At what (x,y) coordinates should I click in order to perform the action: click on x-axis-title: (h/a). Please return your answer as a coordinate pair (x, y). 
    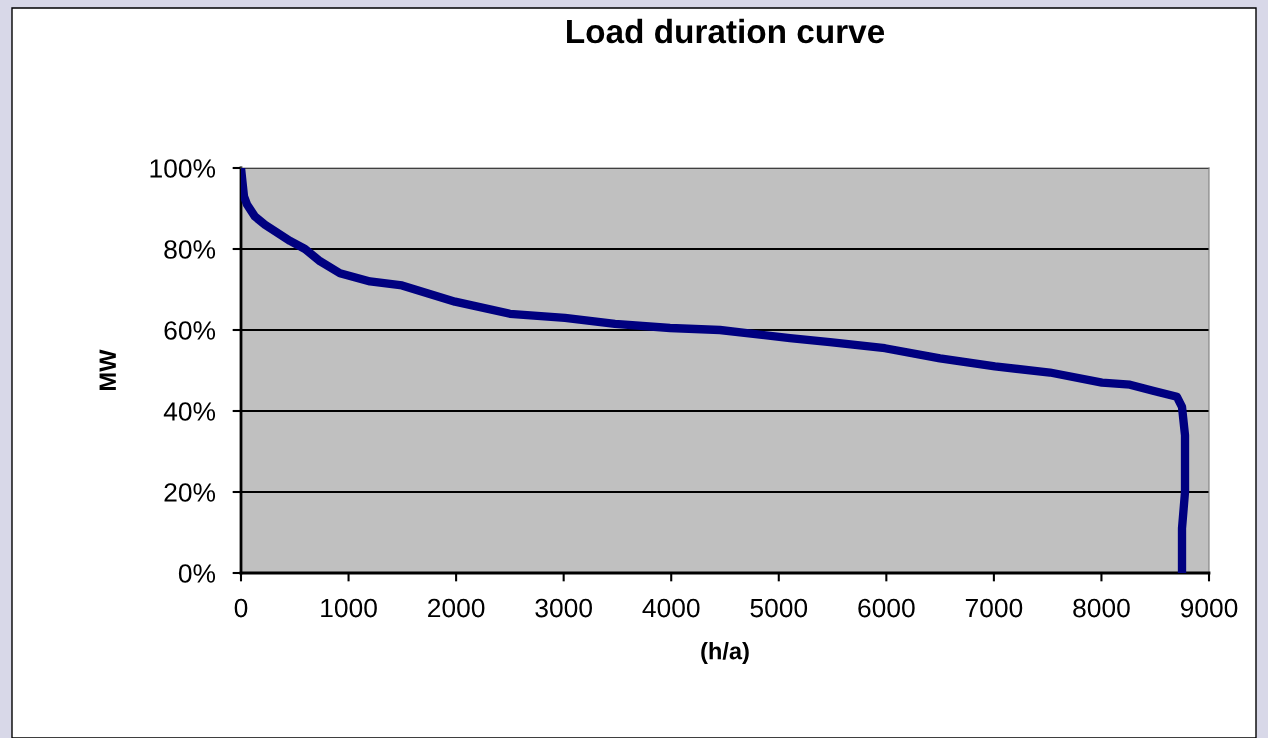
    Looking at the image, I should click on (725, 653).